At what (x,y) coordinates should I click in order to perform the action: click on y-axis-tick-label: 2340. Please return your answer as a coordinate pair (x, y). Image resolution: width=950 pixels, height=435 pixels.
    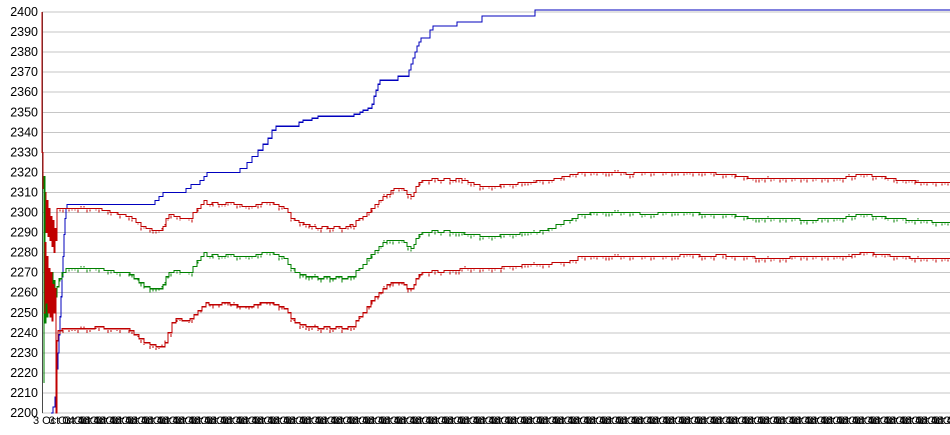
    Looking at the image, I should click on (24, 132).